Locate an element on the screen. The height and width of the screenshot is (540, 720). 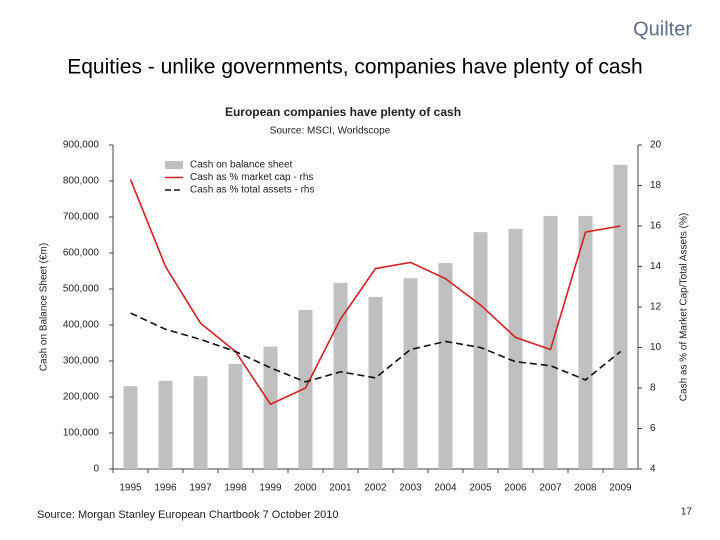
y-axis-label: Cash on Balance Sheet (€m) is located at coordinates (44, 307).